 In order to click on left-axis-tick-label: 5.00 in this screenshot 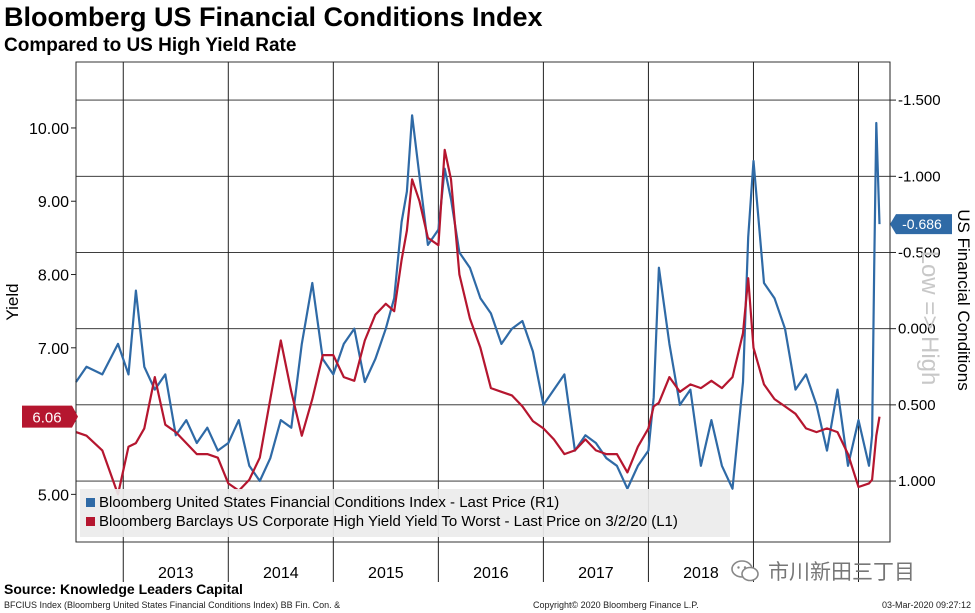, I will do `click(53, 495)`.